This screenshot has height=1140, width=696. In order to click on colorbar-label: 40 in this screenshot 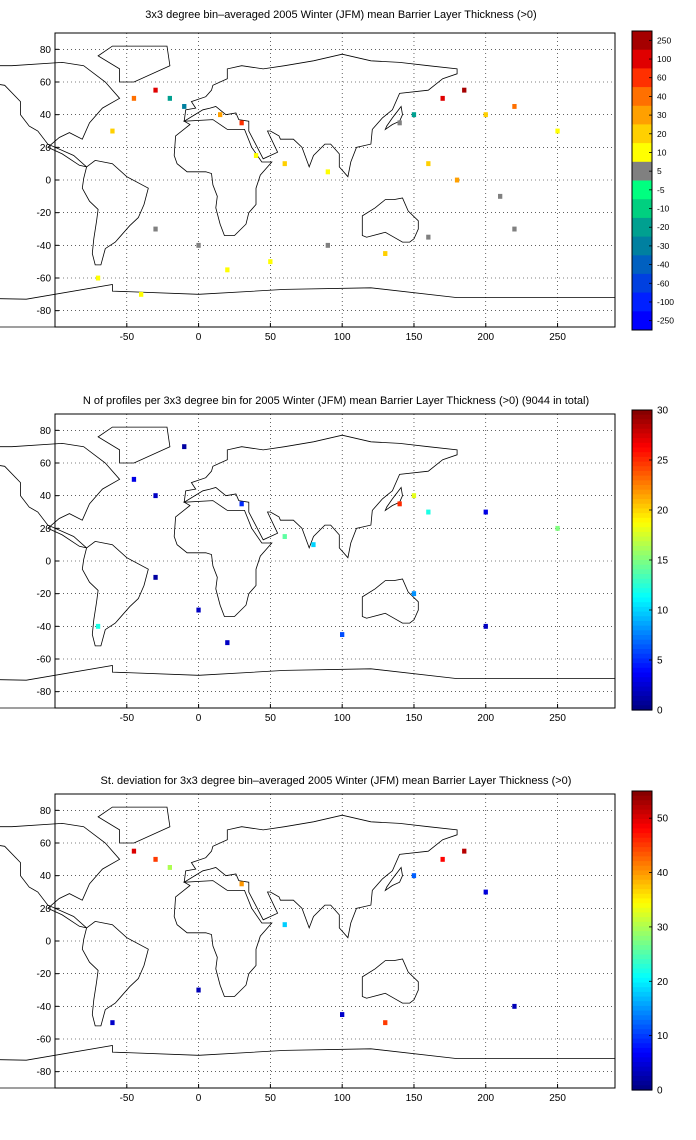, I will do `click(662, 96)`.